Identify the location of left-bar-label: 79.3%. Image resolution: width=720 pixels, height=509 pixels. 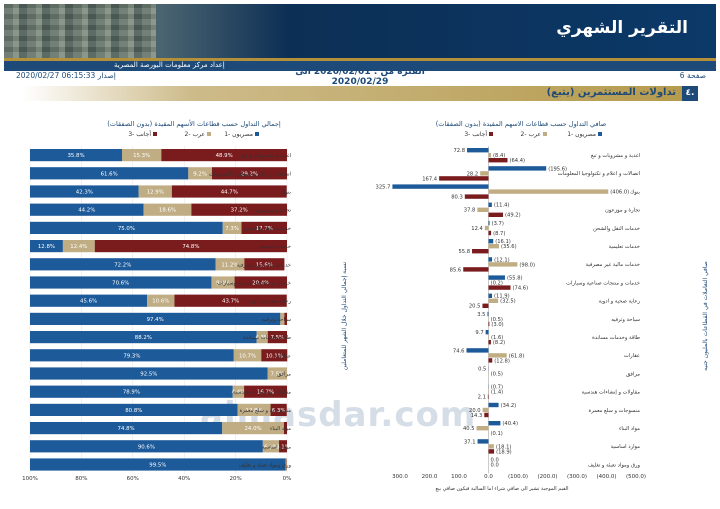
(131, 356).